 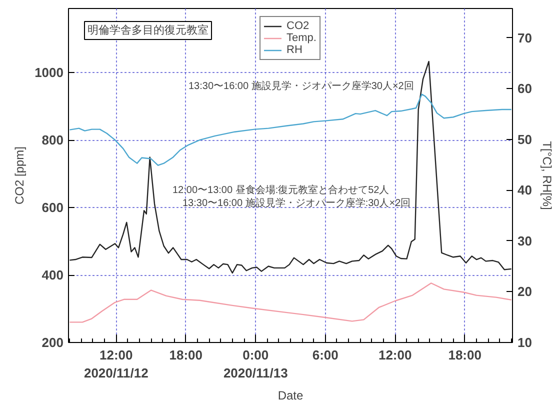 What do you see at coordinates (53, 275) in the screenshot?
I see `y-tick-label: 400` at bounding box center [53, 275].